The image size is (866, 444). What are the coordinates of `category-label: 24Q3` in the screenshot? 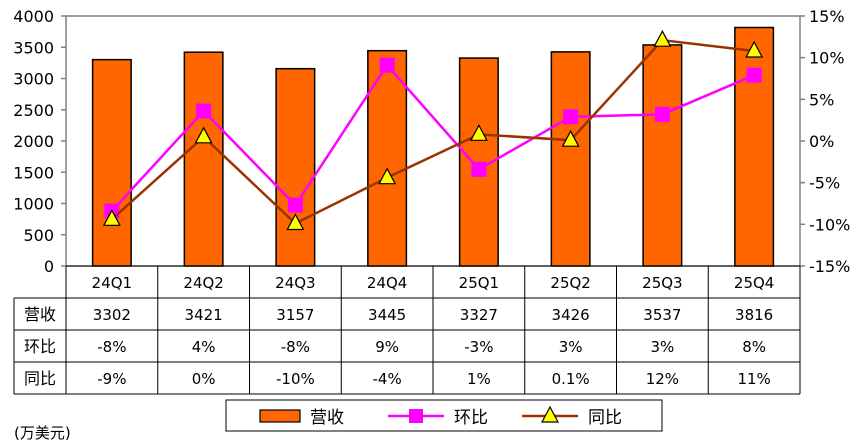 It's located at (295, 283).